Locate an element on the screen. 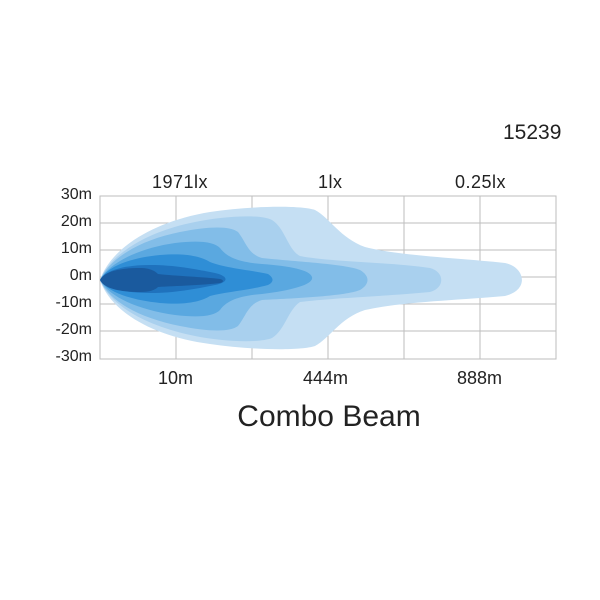 Image resolution: width=600 pixels, height=600 pixels. product-code: 15239 is located at coordinates (532, 132).